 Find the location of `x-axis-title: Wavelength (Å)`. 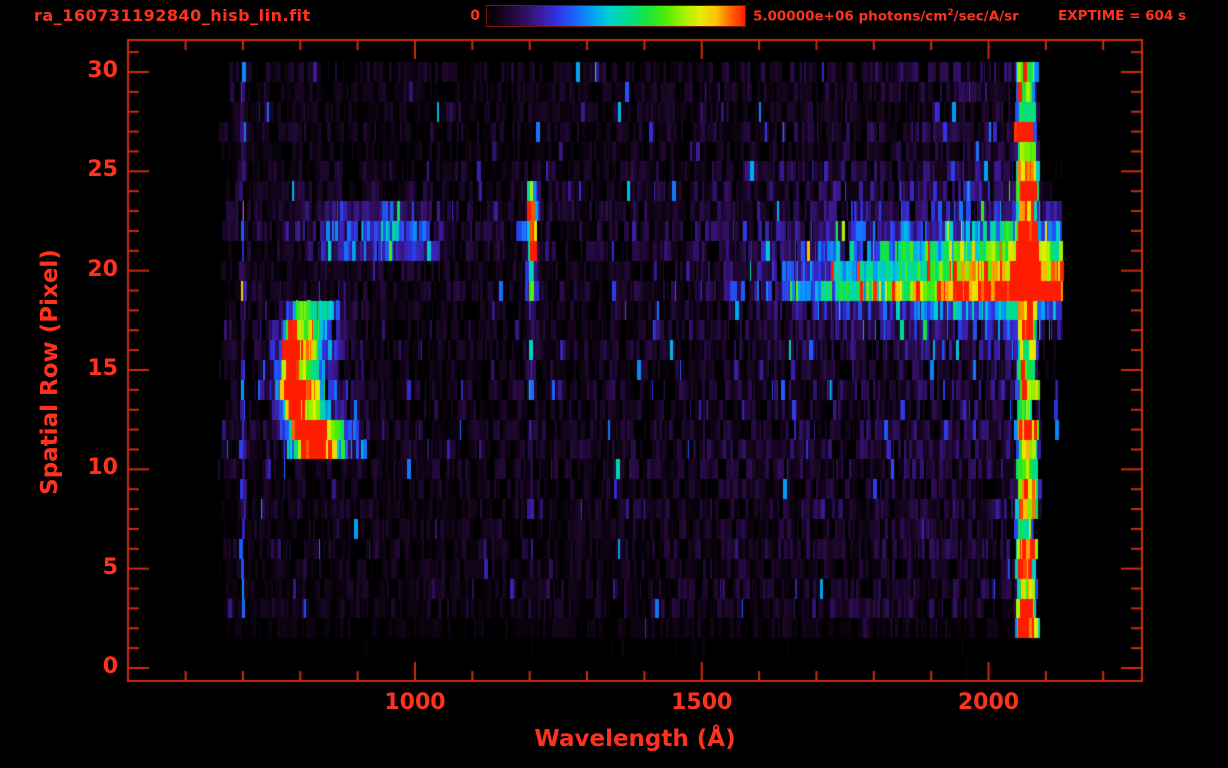

x-axis-title: Wavelength (Å) is located at coordinates (635, 739).